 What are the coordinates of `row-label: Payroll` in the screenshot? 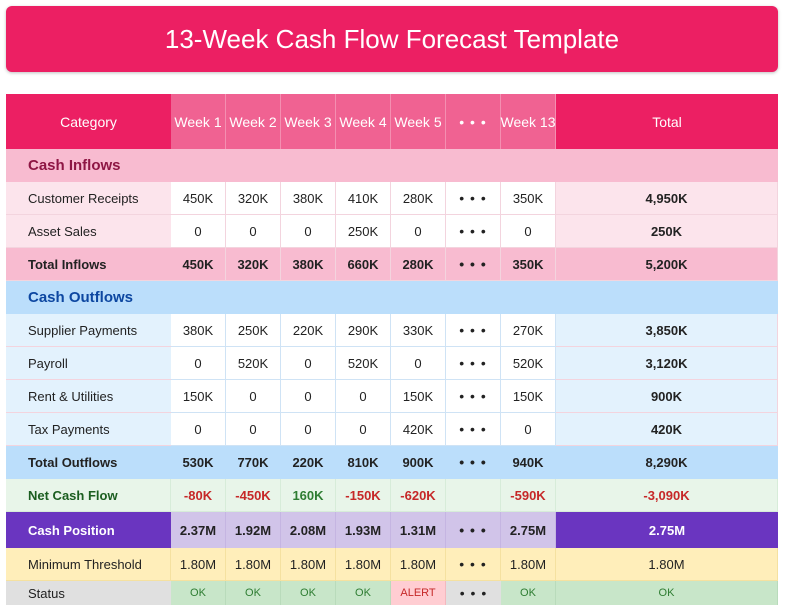 It's located at (88, 363).